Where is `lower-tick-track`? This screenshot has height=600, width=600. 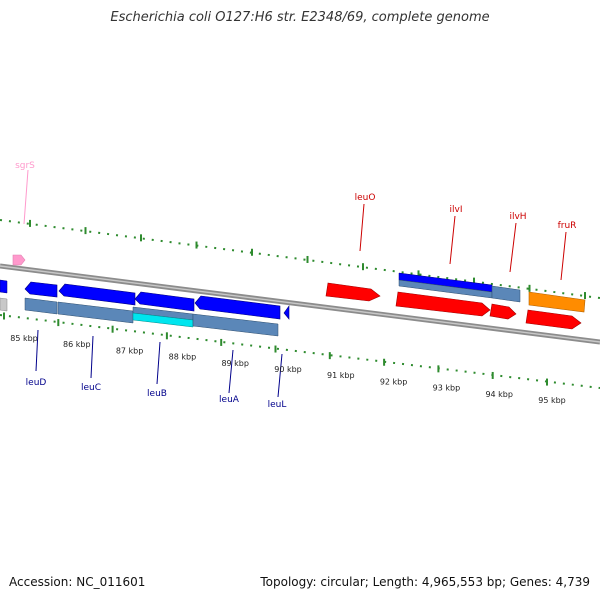
lower-tick-track is located at coordinates (300, 351).